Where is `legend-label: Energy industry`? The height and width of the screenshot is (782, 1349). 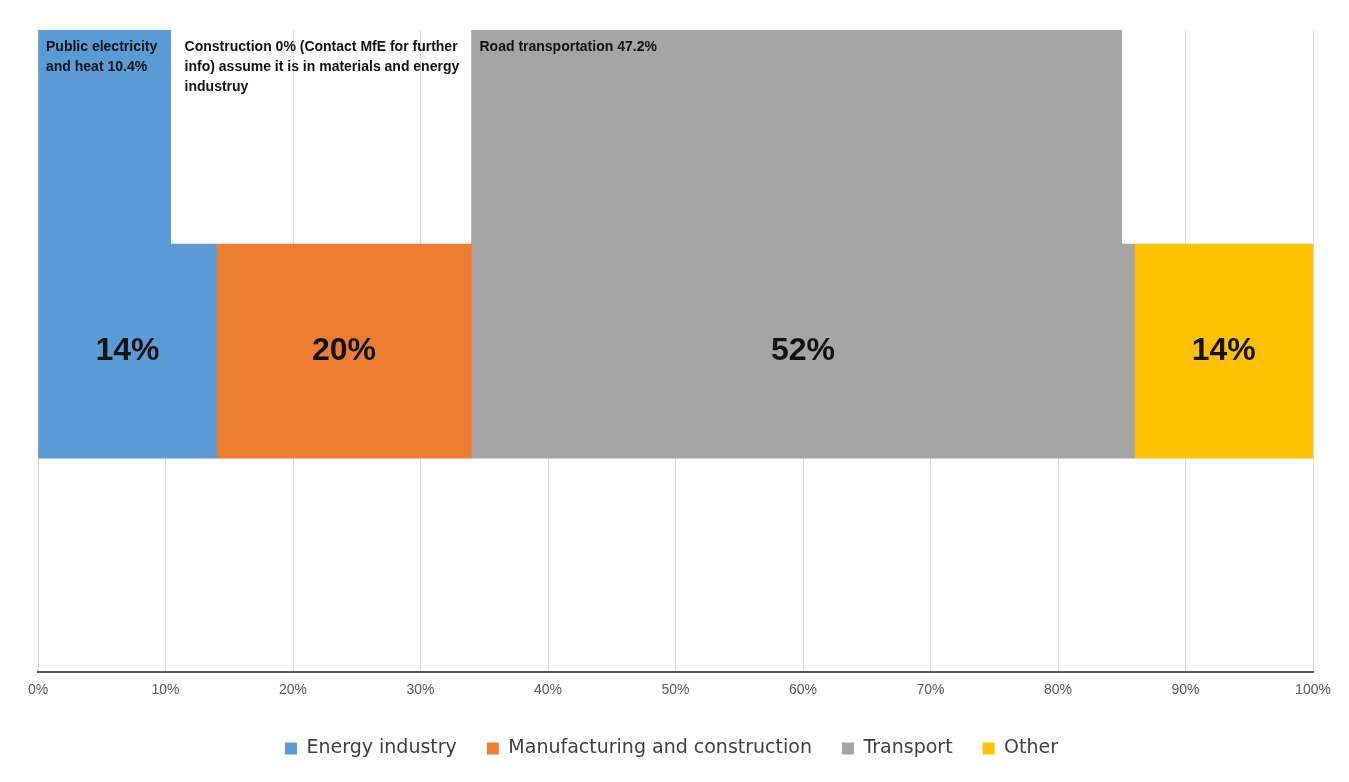
legend-label: Energy industry is located at coordinates (381, 746).